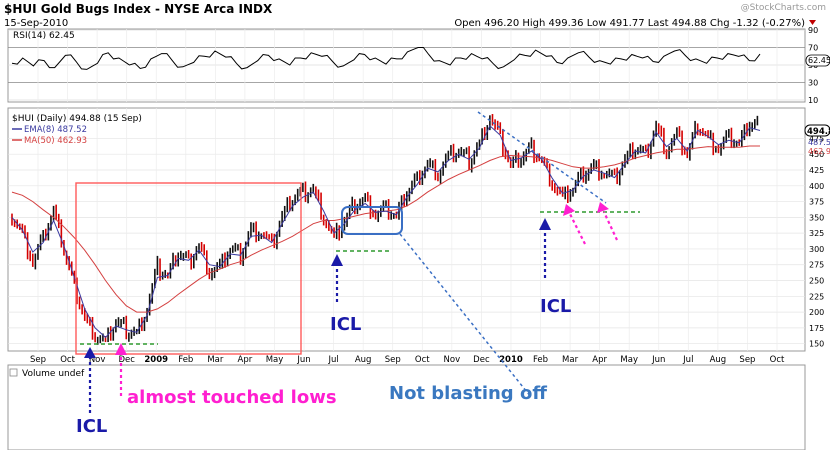  I want to click on legend-ema: EMA(8) 487.52, so click(55, 130).